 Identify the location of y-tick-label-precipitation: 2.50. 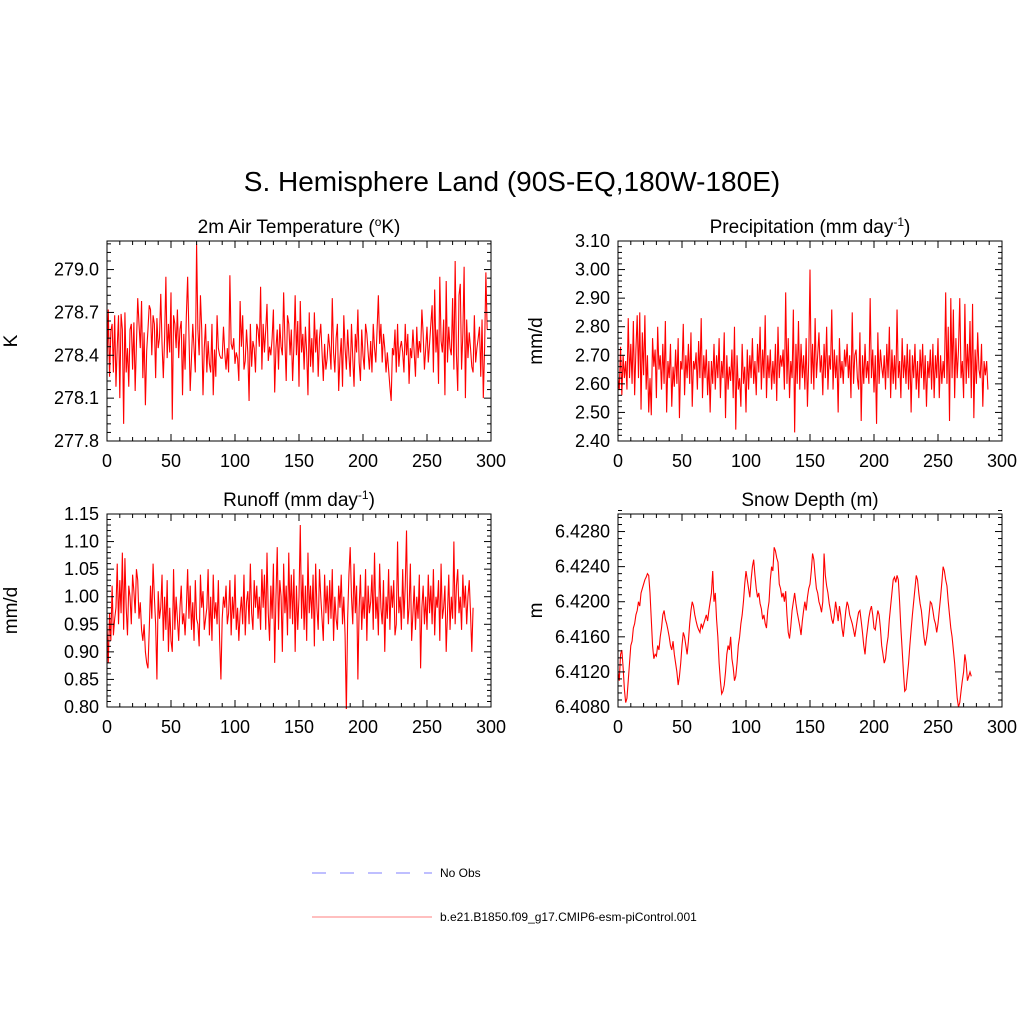
(592, 412).